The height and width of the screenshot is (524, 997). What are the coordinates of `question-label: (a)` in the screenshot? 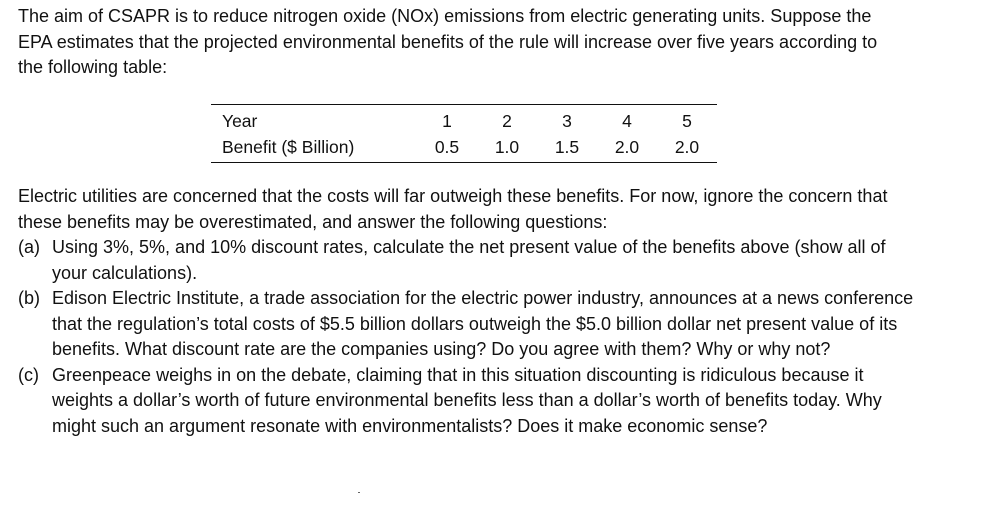 It's located at (29, 247).